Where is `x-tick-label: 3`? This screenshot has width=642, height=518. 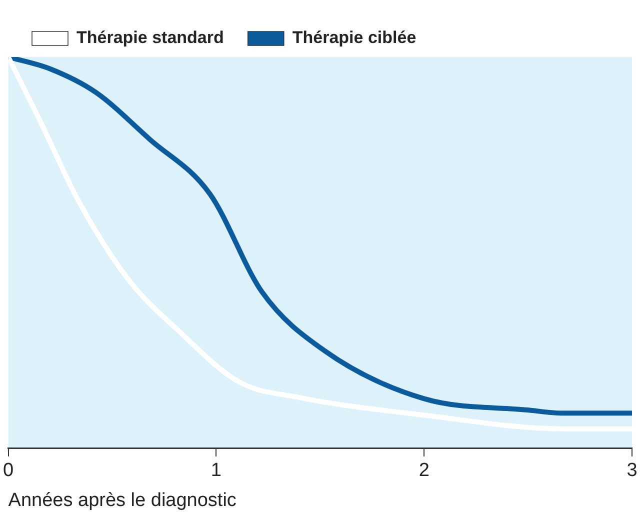
x-tick-label: 3 is located at coordinates (632, 471).